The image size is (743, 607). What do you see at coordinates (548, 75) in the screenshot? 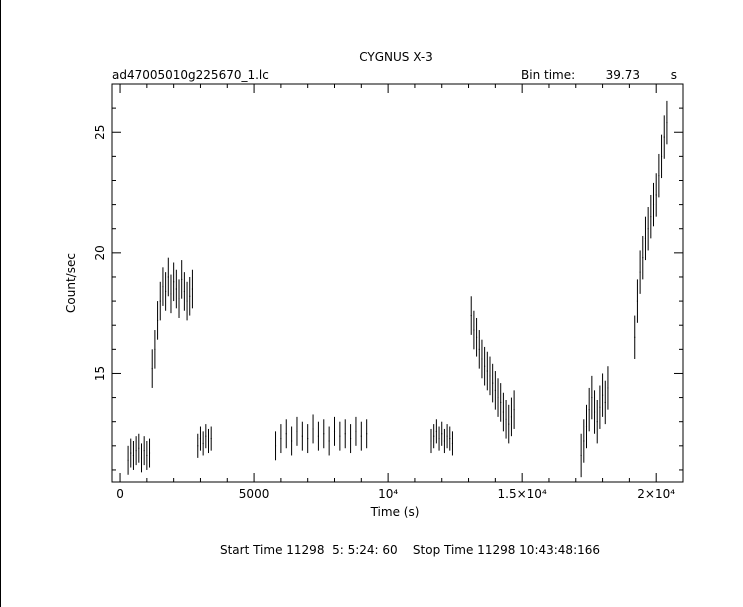
I see `bin-time-label: Bin time:` at bounding box center [548, 75].